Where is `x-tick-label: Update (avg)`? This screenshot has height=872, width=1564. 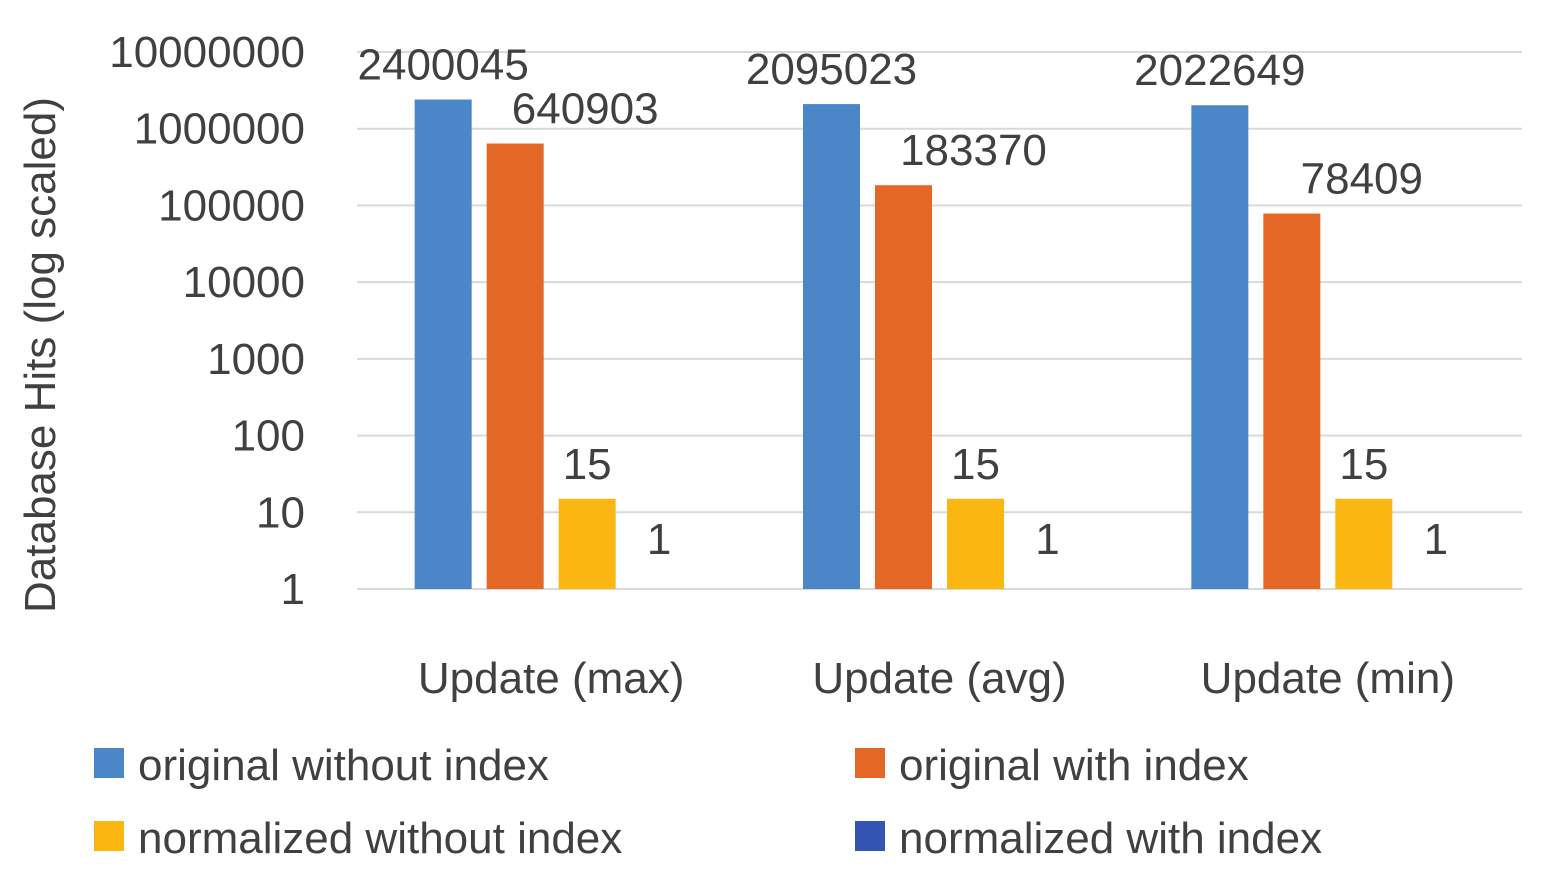 x-tick-label: Update (avg) is located at coordinates (939, 678).